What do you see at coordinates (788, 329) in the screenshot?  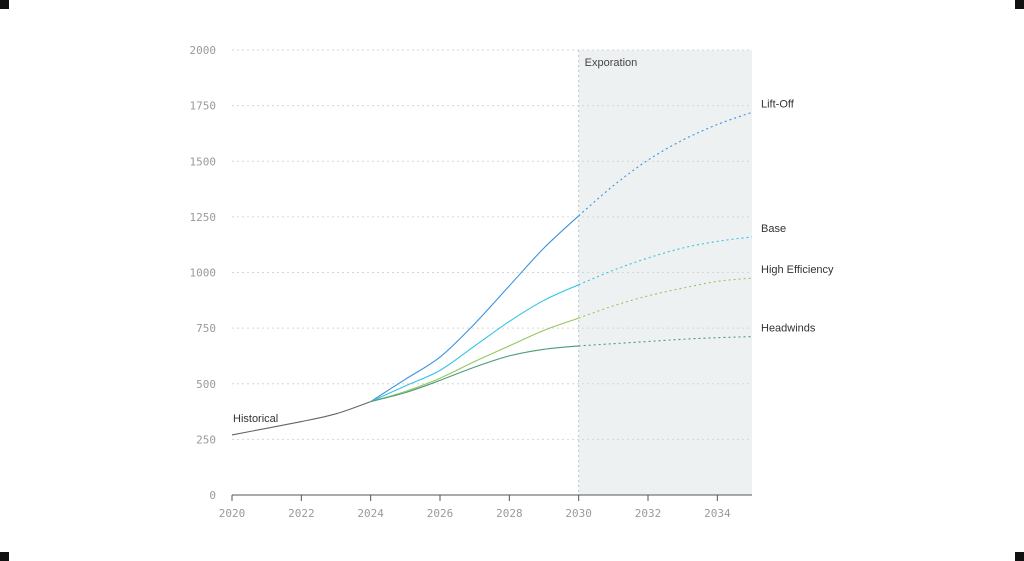 I see `series-label-headwinds: Headwinds` at bounding box center [788, 329].